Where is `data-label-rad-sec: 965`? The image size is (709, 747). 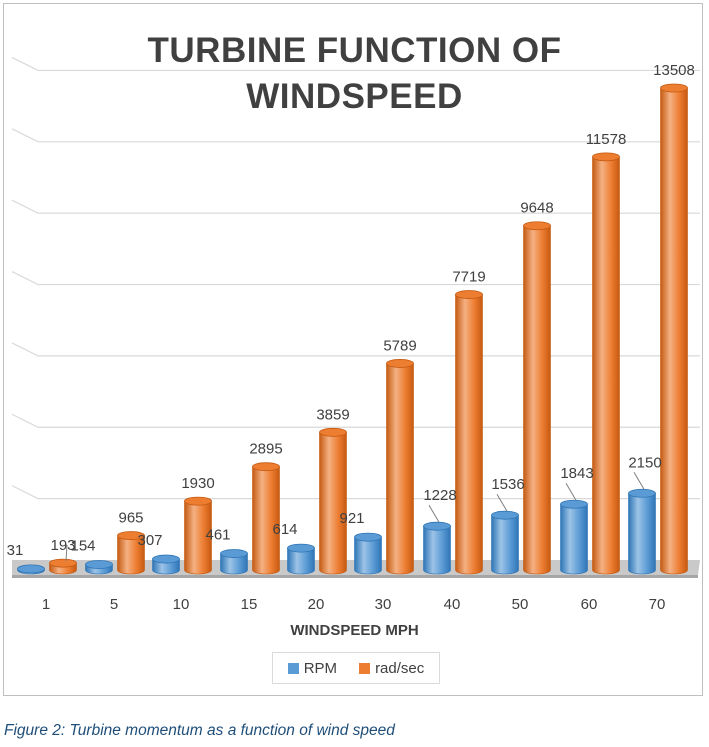
data-label-rad-sec: 965 is located at coordinates (130, 518).